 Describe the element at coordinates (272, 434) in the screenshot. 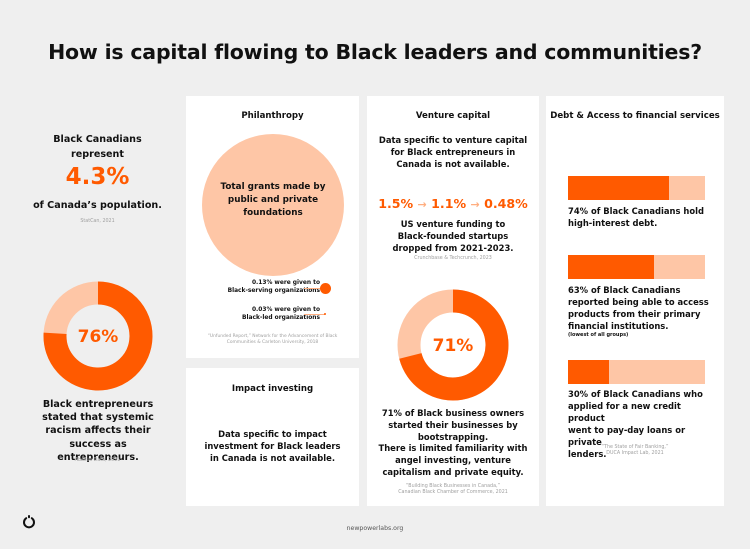

I see `impact-line1: Data specific to impact` at that location.